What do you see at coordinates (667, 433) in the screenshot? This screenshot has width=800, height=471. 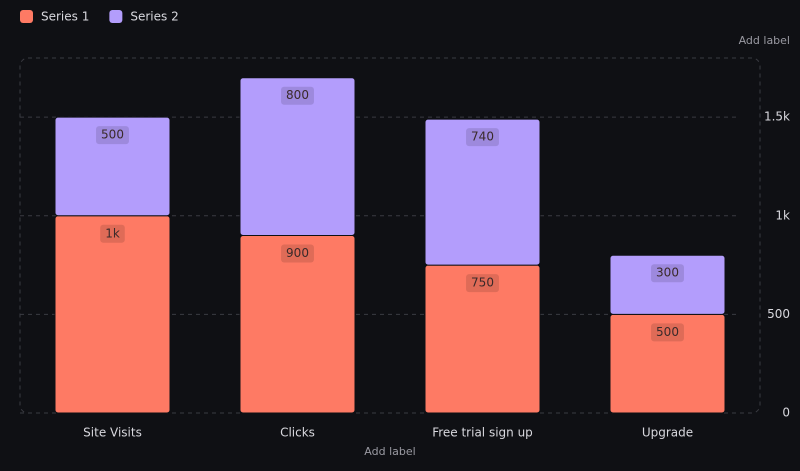 I see `x-tick-label: Upgrade` at bounding box center [667, 433].